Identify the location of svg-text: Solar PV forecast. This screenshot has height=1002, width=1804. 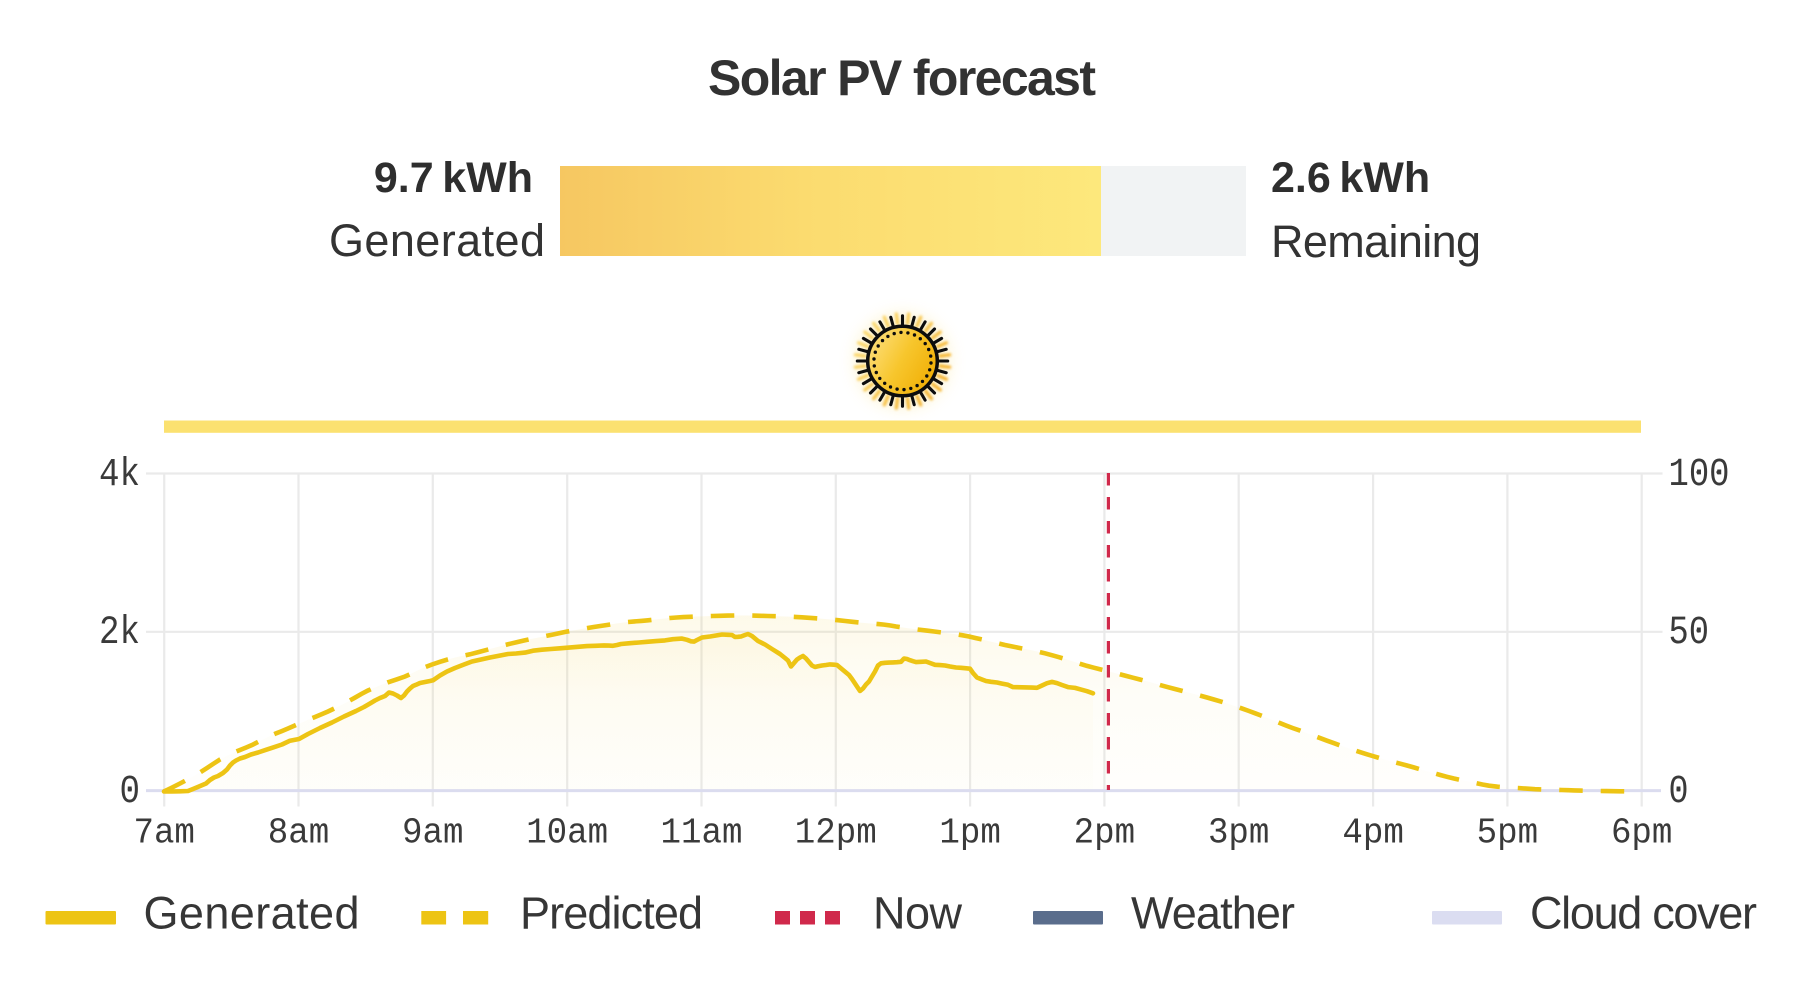
(902, 78).